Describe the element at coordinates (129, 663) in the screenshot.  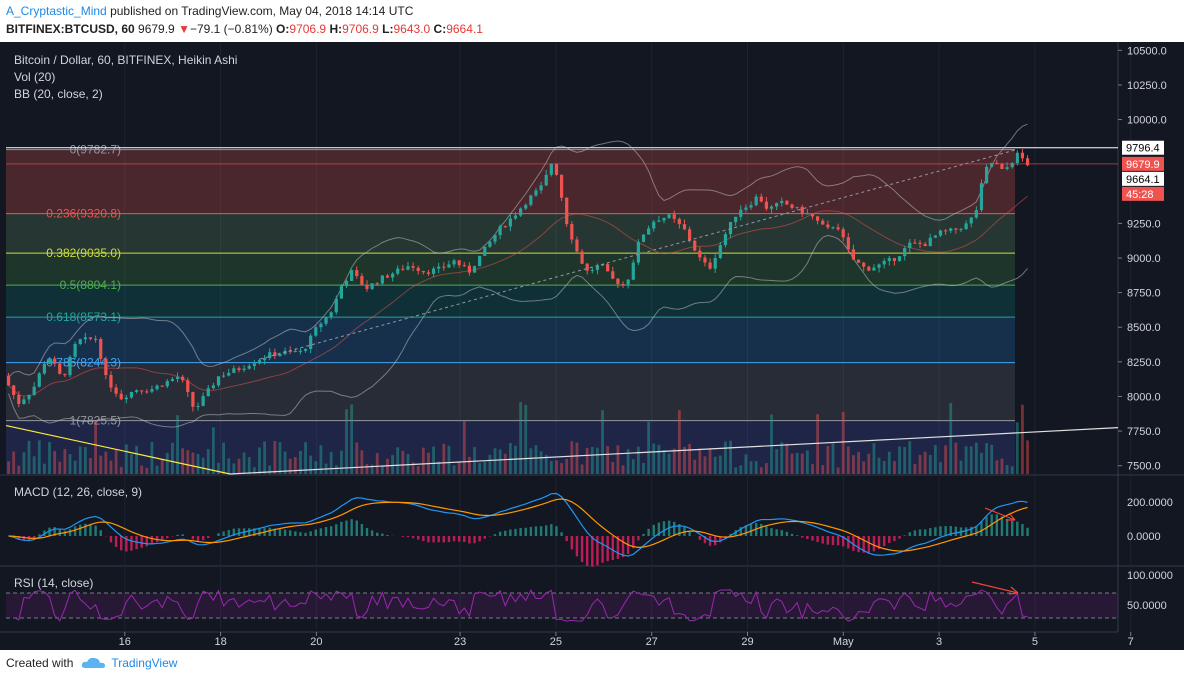
I see `tradingview-logo: TradingView` at that location.